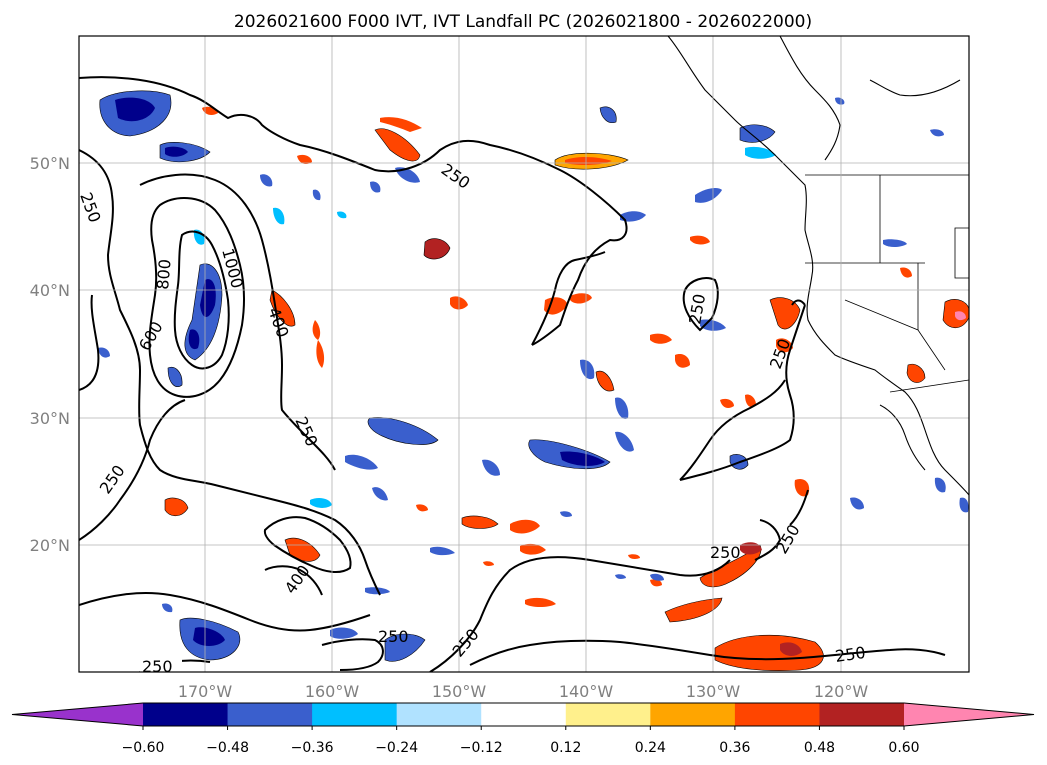 Image resolution: width=1047 pixels, height=765 pixels. I want to click on state-borders, so click(887, 283).